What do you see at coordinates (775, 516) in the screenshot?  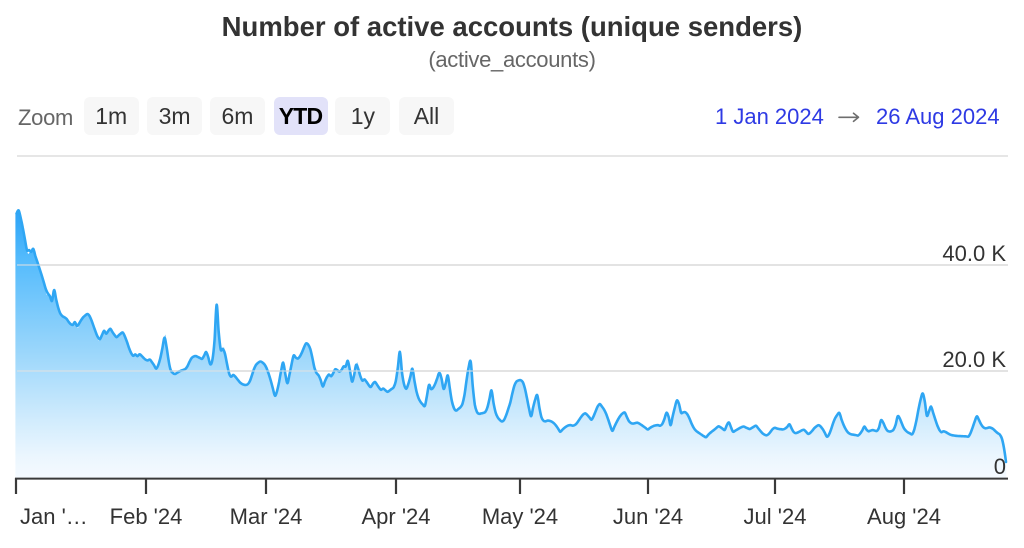 I see `svg-text: Jul '24` at bounding box center [775, 516].